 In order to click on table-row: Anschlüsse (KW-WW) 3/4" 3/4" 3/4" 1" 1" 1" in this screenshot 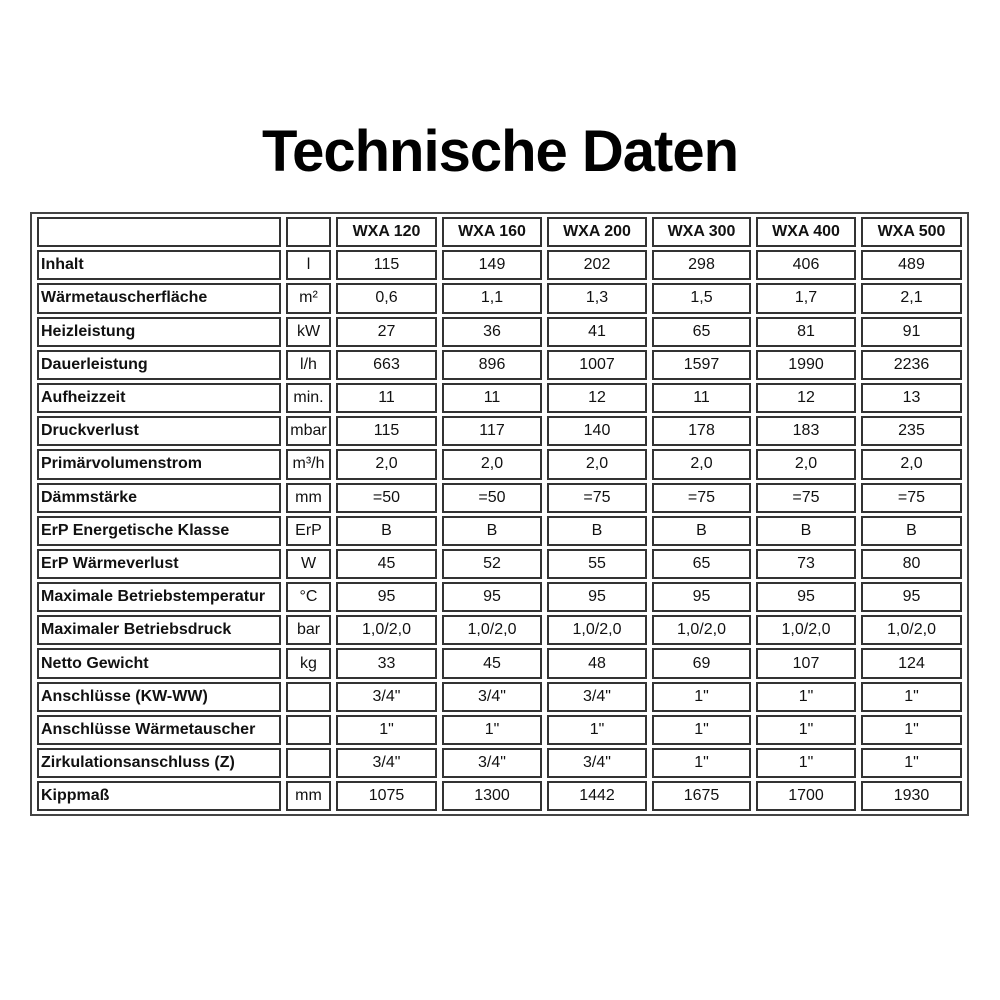, I will do `click(499, 696)`.